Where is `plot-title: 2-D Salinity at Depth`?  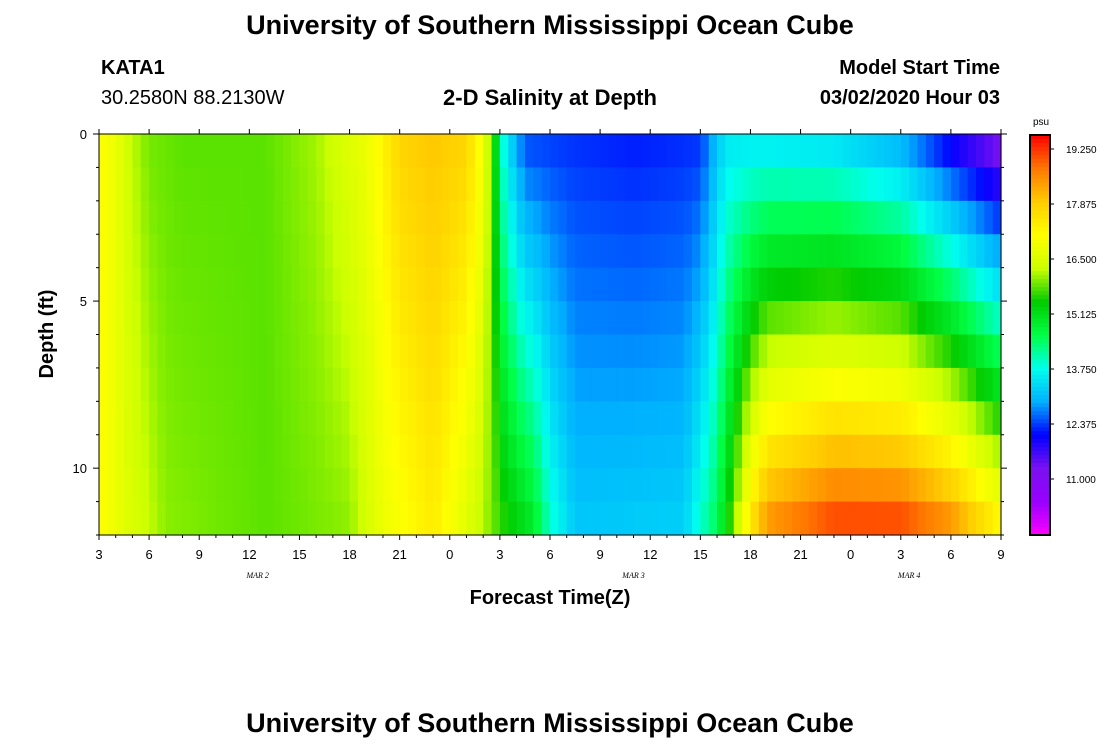
plot-title: 2-D Salinity at Depth is located at coordinates (550, 97).